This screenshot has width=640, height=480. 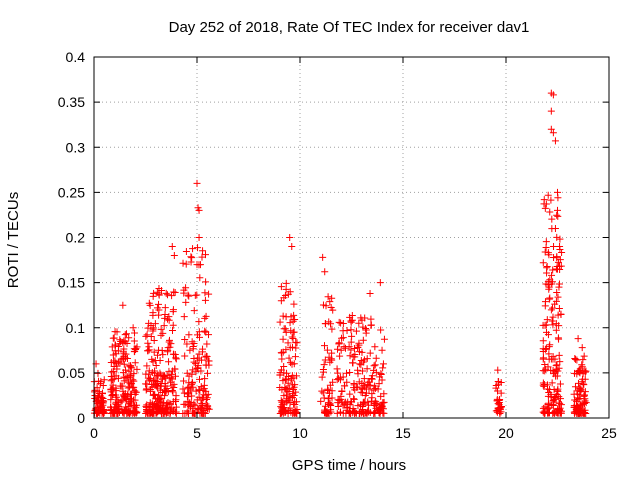 What do you see at coordinates (71, 373) in the screenshot?
I see `y-tick-label: 0.05` at bounding box center [71, 373].